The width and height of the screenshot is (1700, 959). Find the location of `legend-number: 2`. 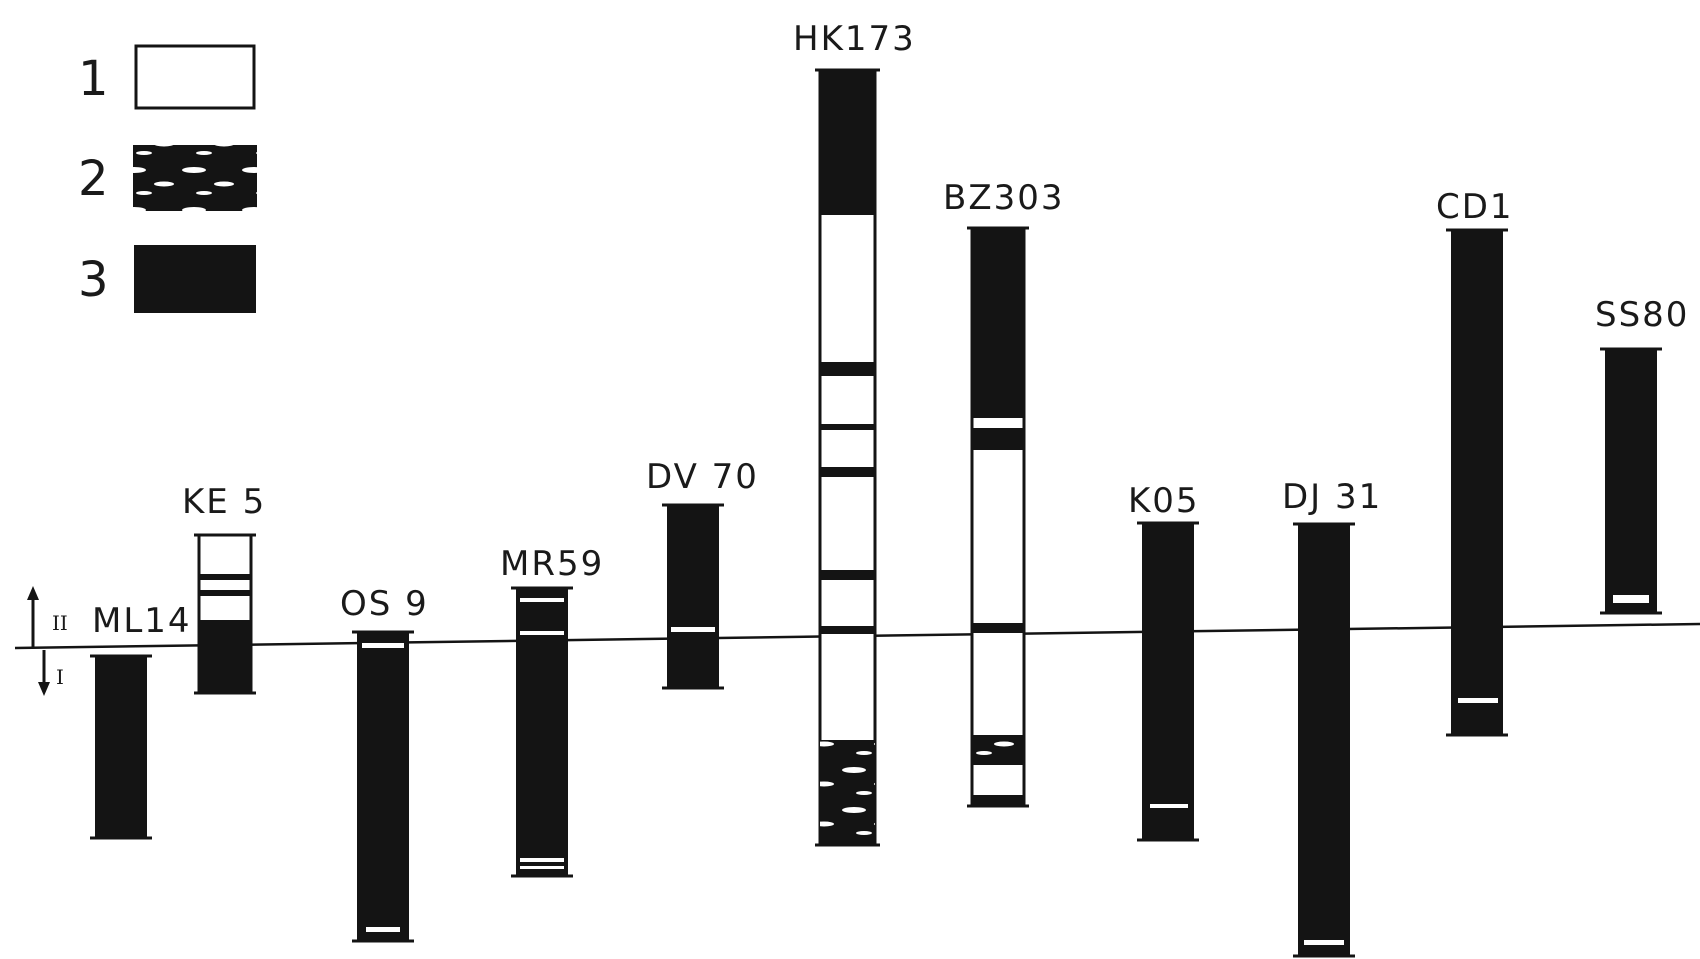

legend-number: 2 is located at coordinates (93, 179).